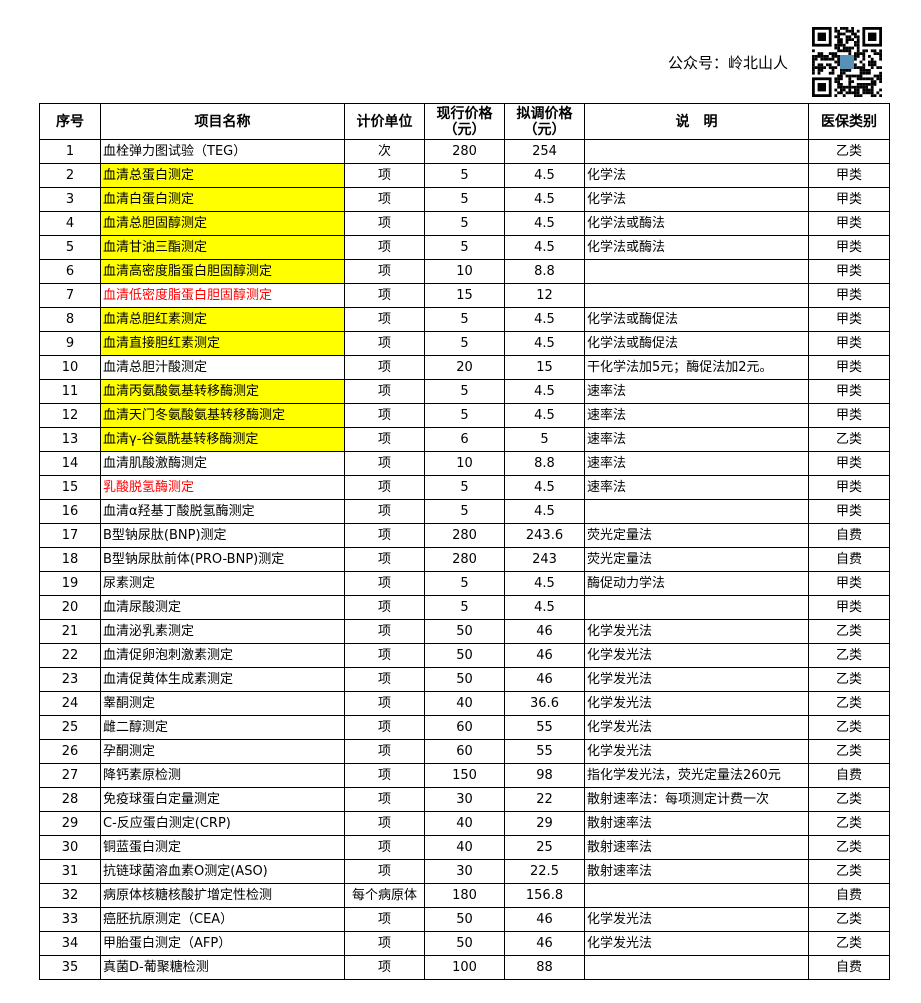 The width and height of the screenshot is (921, 1003). What do you see at coordinates (696, 121) in the screenshot?
I see `header-note: 说 明` at bounding box center [696, 121].